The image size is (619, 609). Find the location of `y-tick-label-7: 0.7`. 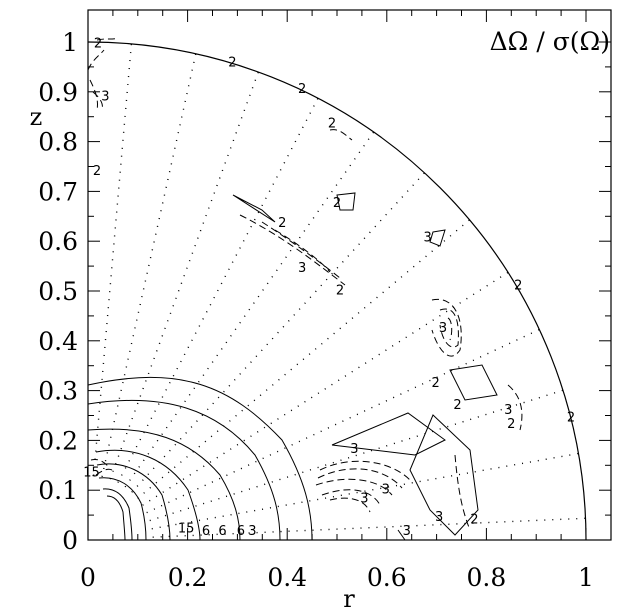

y-tick-label-7: 0.7 is located at coordinates (58, 191).